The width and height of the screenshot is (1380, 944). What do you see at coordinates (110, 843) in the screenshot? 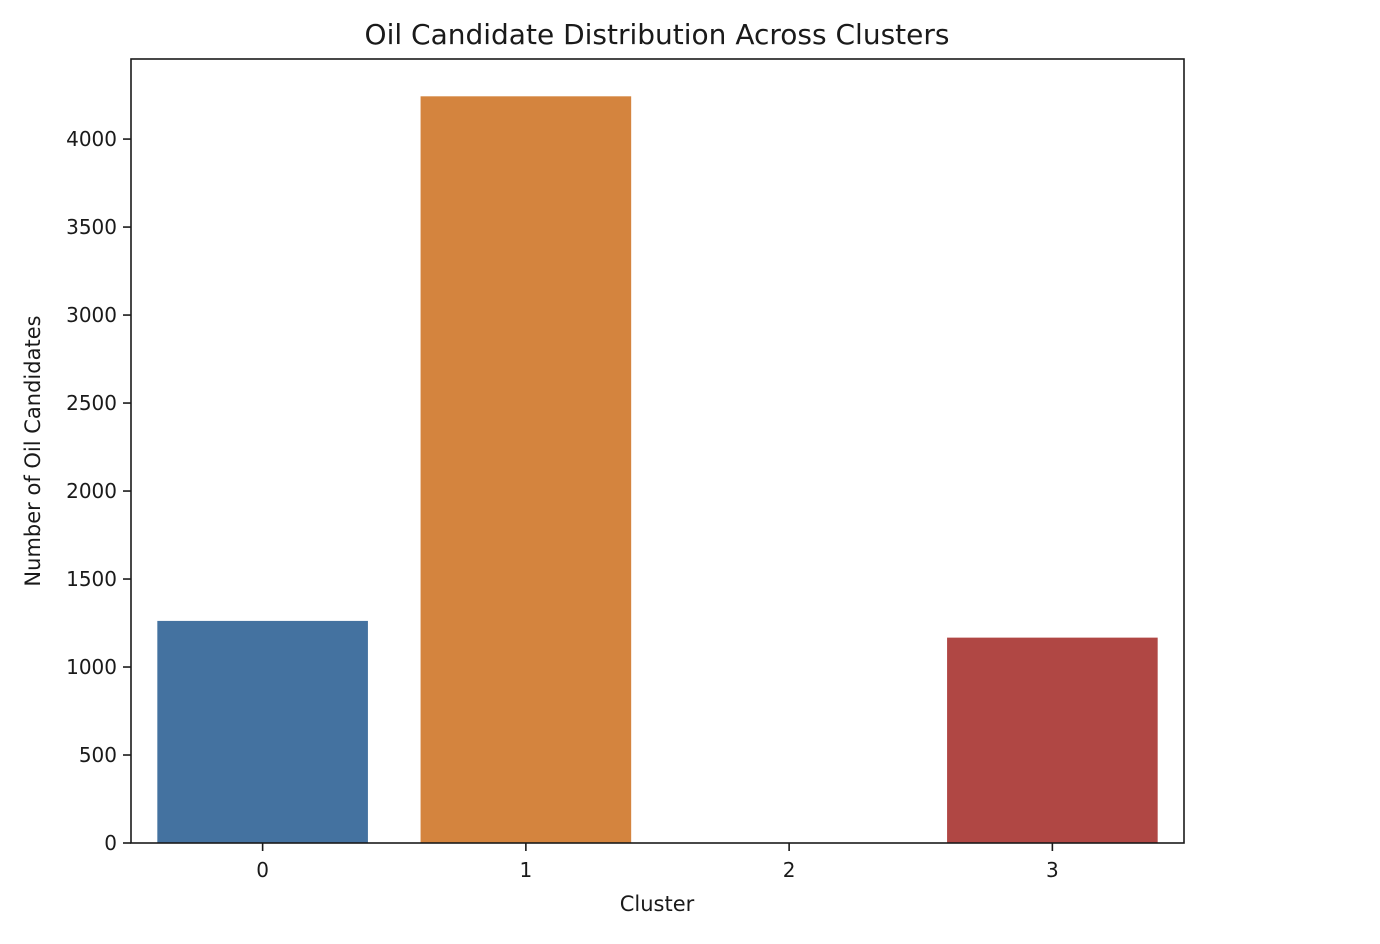
I see `y-tick-label: 0` at bounding box center [110, 843].